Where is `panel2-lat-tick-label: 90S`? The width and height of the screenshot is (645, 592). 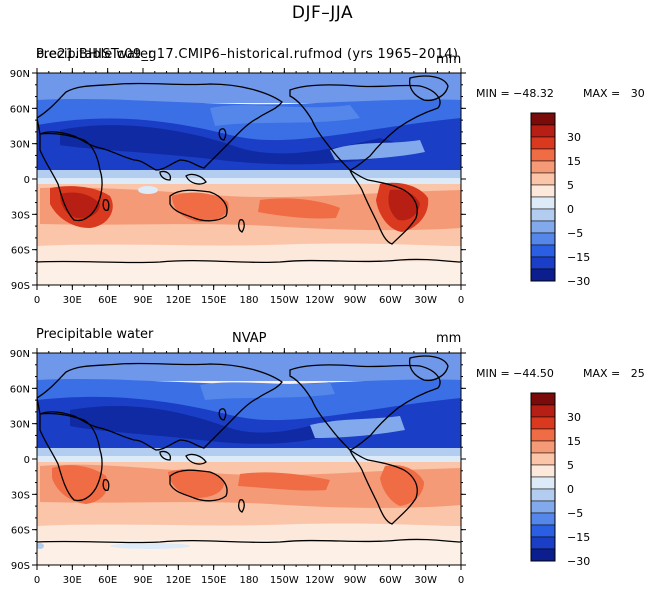 panel2-lat-tick-label: 90S is located at coordinates (20, 566).